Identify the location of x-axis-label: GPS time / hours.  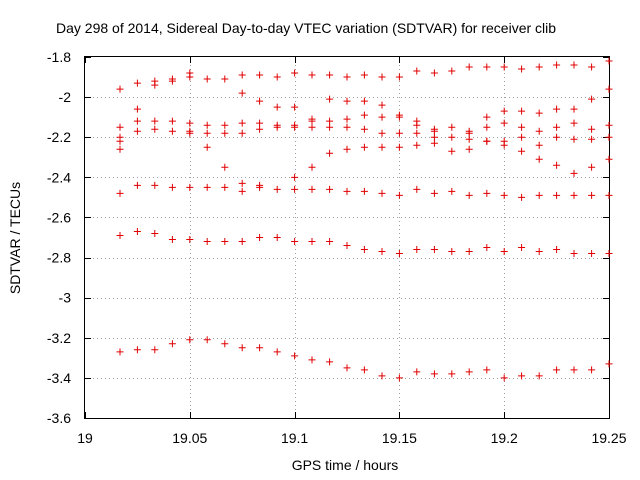
(345, 465).